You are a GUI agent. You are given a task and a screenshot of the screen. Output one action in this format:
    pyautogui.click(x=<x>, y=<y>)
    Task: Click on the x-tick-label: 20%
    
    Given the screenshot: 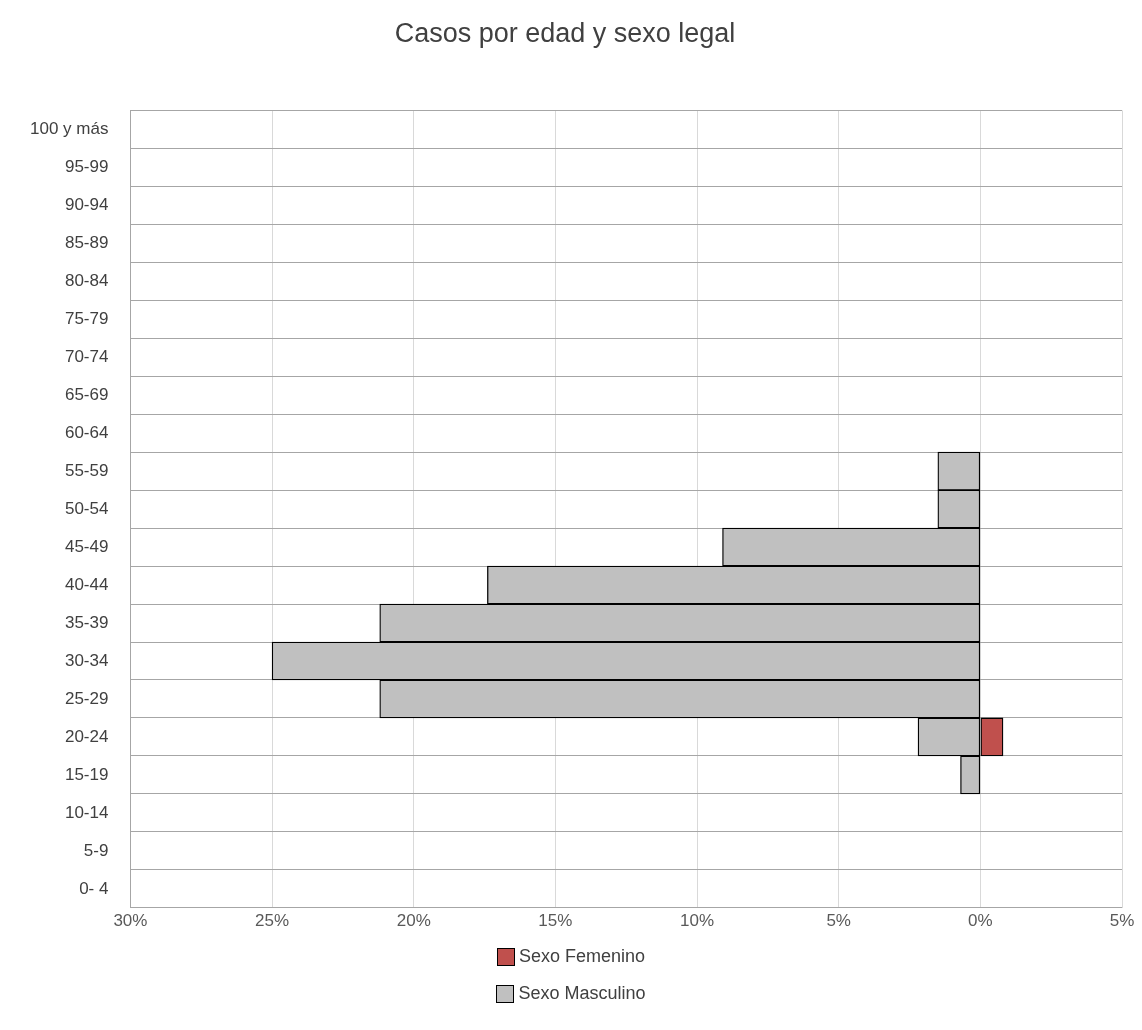 What is the action you would take?
    pyautogui.click(x=413, y=920)
    